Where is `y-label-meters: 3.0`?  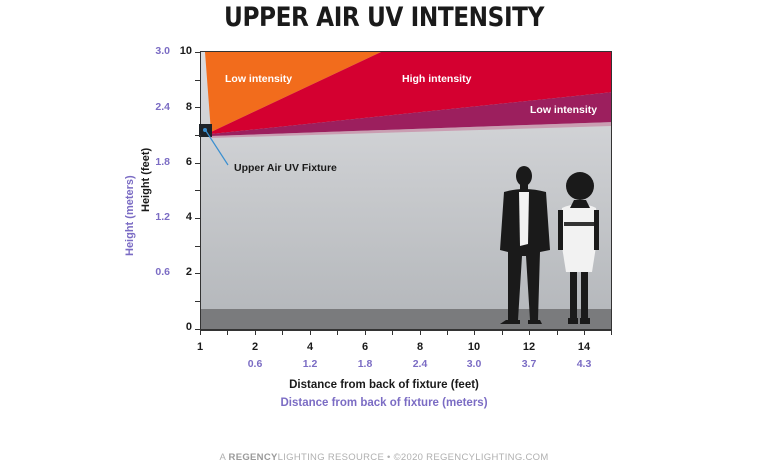 y-label-meters: 3.0 is located at coordinates (162, 51).